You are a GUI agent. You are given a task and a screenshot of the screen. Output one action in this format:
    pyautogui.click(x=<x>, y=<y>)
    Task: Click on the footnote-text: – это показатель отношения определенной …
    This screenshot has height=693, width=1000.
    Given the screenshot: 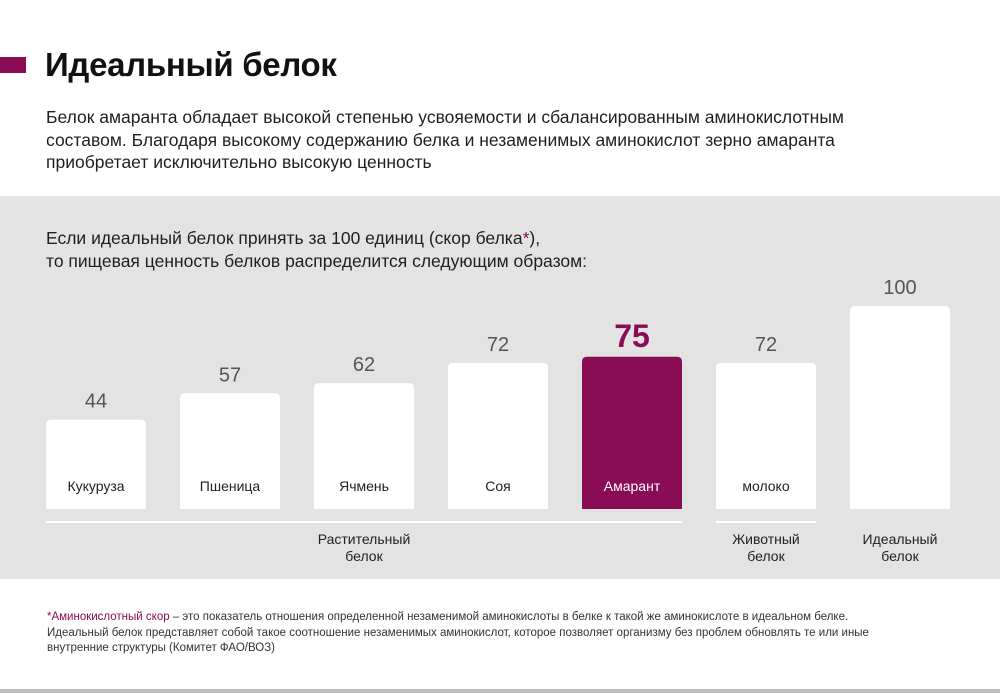 What is the action you would take?
    pyautogui.click(x=458, y=632)
    